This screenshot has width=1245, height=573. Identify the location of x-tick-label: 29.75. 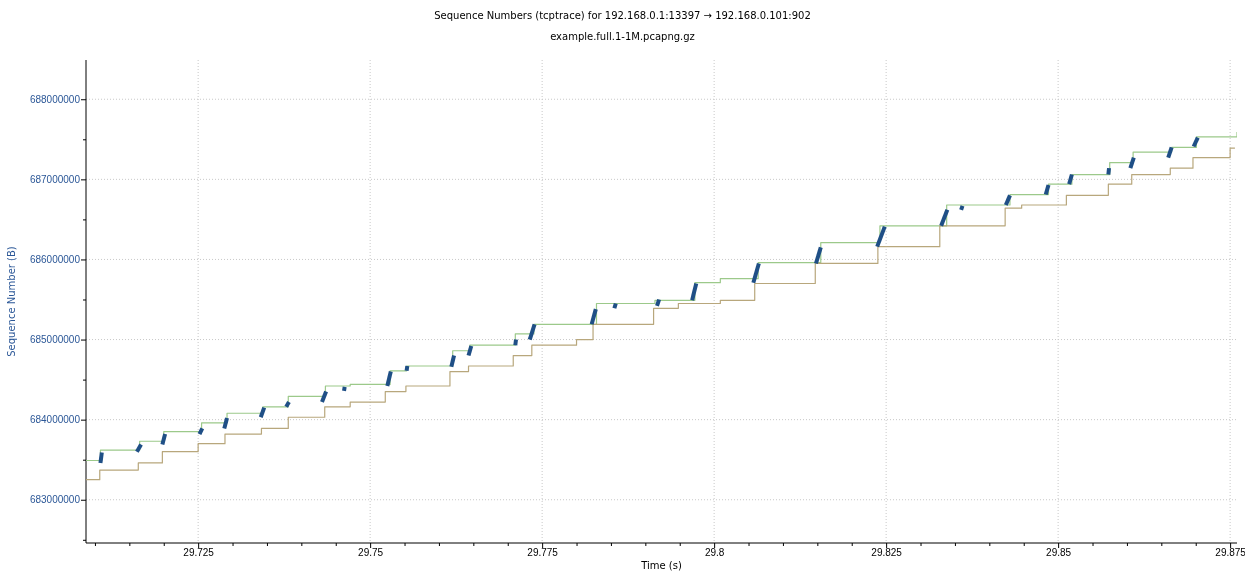
(371, 553).